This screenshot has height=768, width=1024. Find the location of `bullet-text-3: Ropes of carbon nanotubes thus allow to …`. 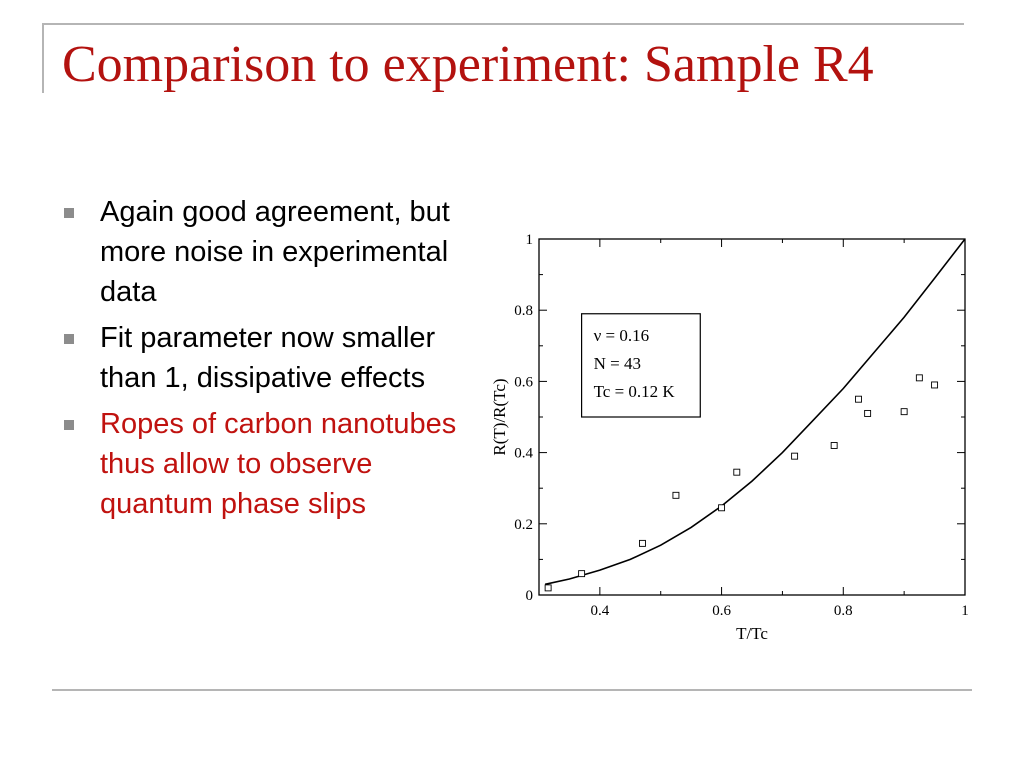

bullet-text-3: Ropes of carbon nanotubes thus allow to … is located at coordinates (278, 464).